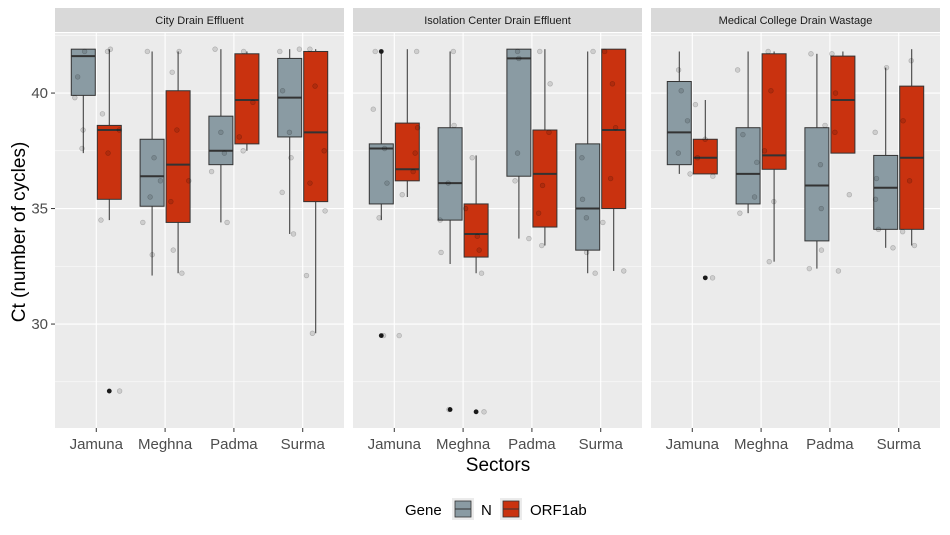  I want to click on box-city-drain-effluent-surma-orf1ab-body, so click(316, 126).